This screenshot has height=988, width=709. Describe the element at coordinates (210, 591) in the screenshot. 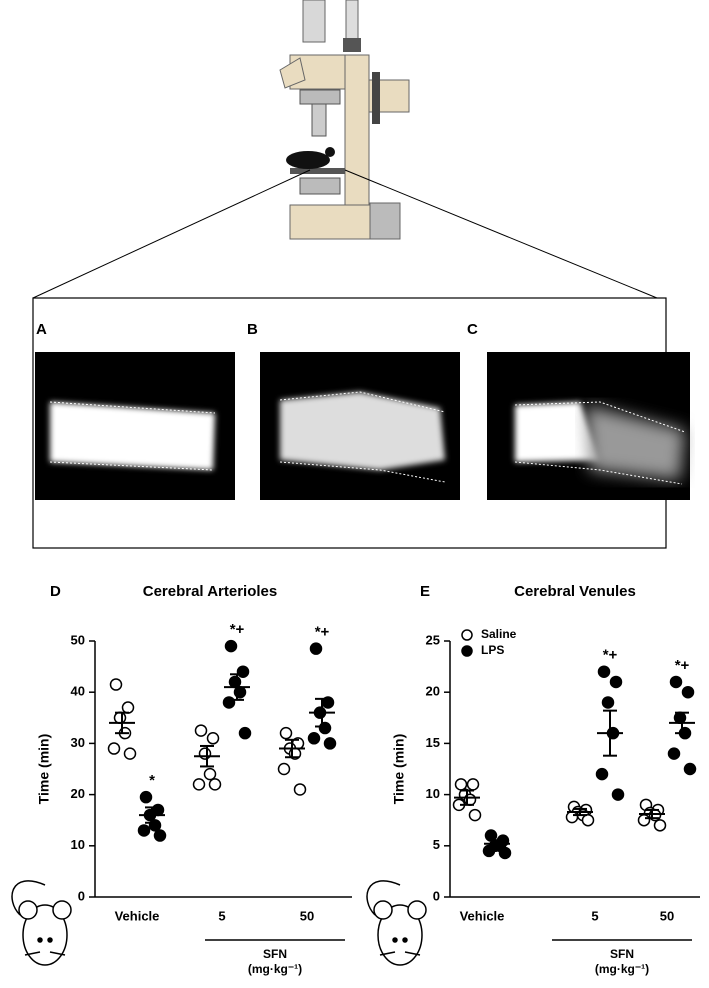

I see `chart-title: Cerebral Arterioles` at that location.